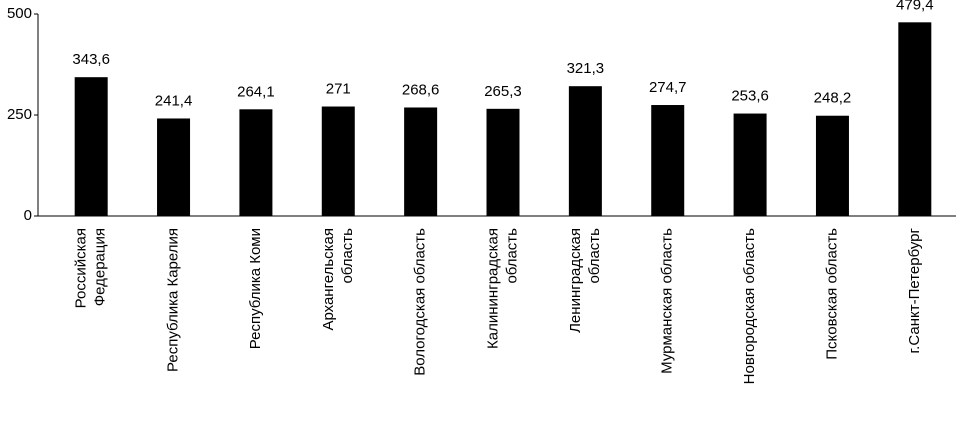  Describe the element at coordinates (585, 280) in the screenshot. I see `x-tick-label: Ленинградская область` at that location.